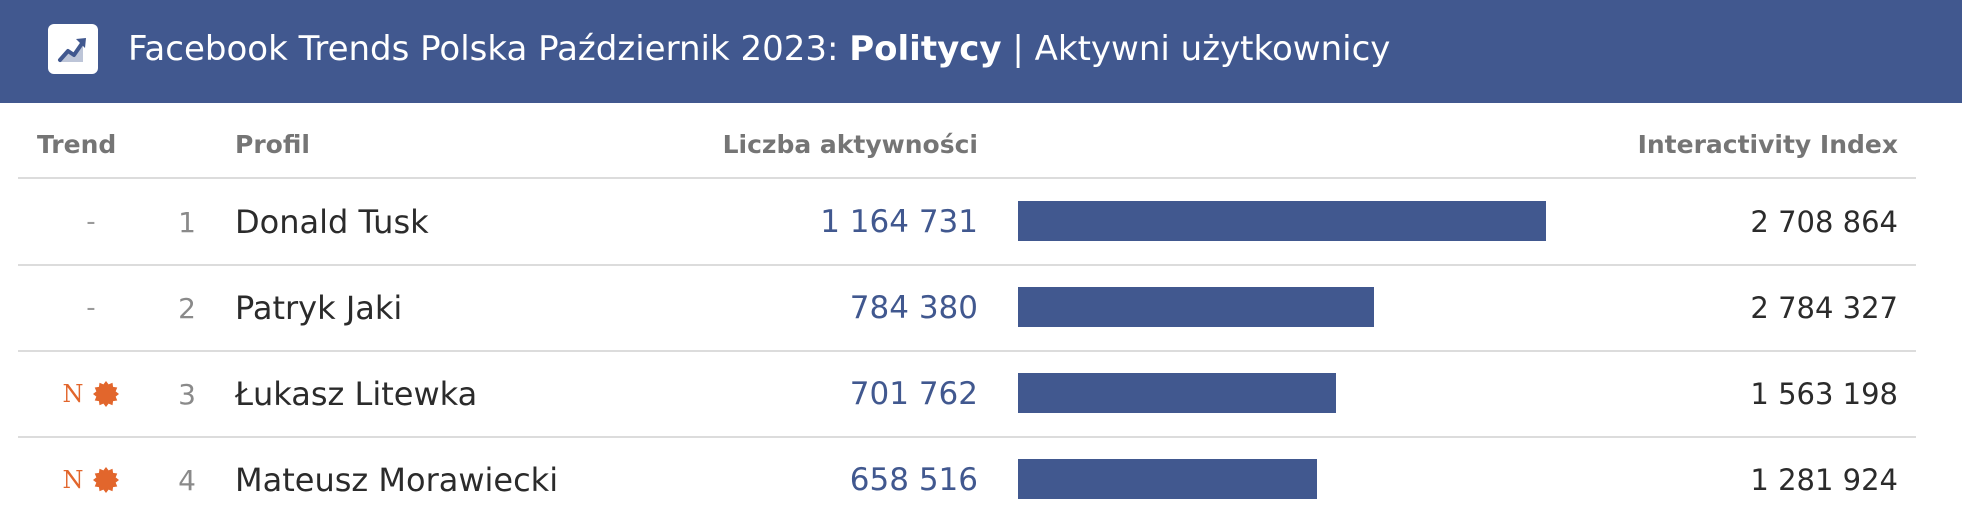 This screenshot has width=1962, height=522. I want to click on header-divider, so click(967, 178).